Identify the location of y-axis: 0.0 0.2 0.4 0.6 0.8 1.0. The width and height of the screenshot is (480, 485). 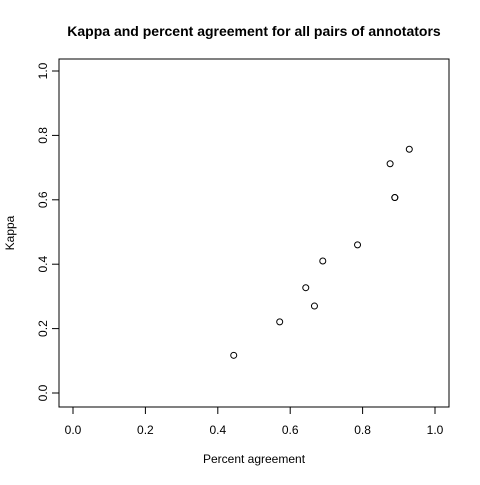
(48, 231).